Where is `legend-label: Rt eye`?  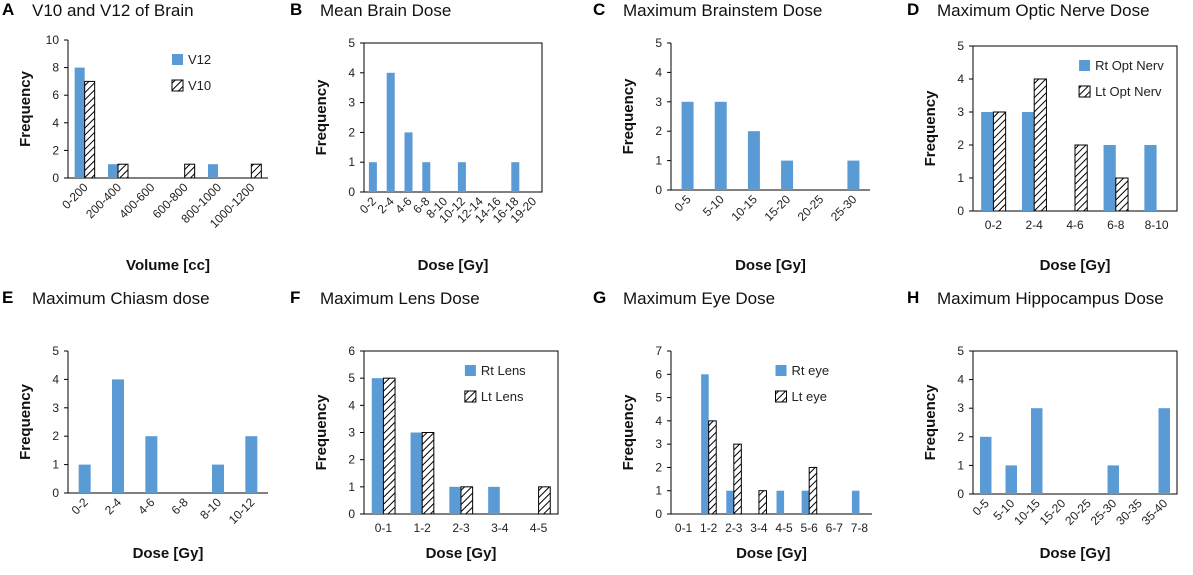 legend-label: Rt eye is located at coordinates (811, 370).